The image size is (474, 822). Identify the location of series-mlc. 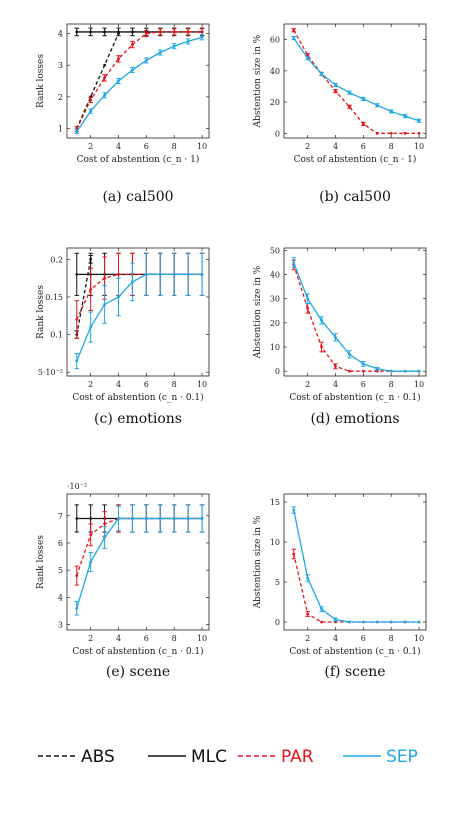
(139, 32).